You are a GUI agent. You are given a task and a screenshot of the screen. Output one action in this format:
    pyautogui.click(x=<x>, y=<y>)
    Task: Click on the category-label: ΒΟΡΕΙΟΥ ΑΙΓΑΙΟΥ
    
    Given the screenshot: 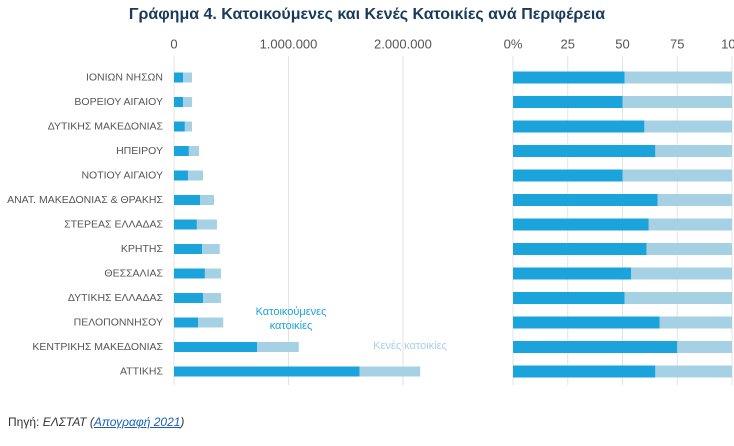 What is the action you would take?
    pyautogui.click(x=118, y=102)
    